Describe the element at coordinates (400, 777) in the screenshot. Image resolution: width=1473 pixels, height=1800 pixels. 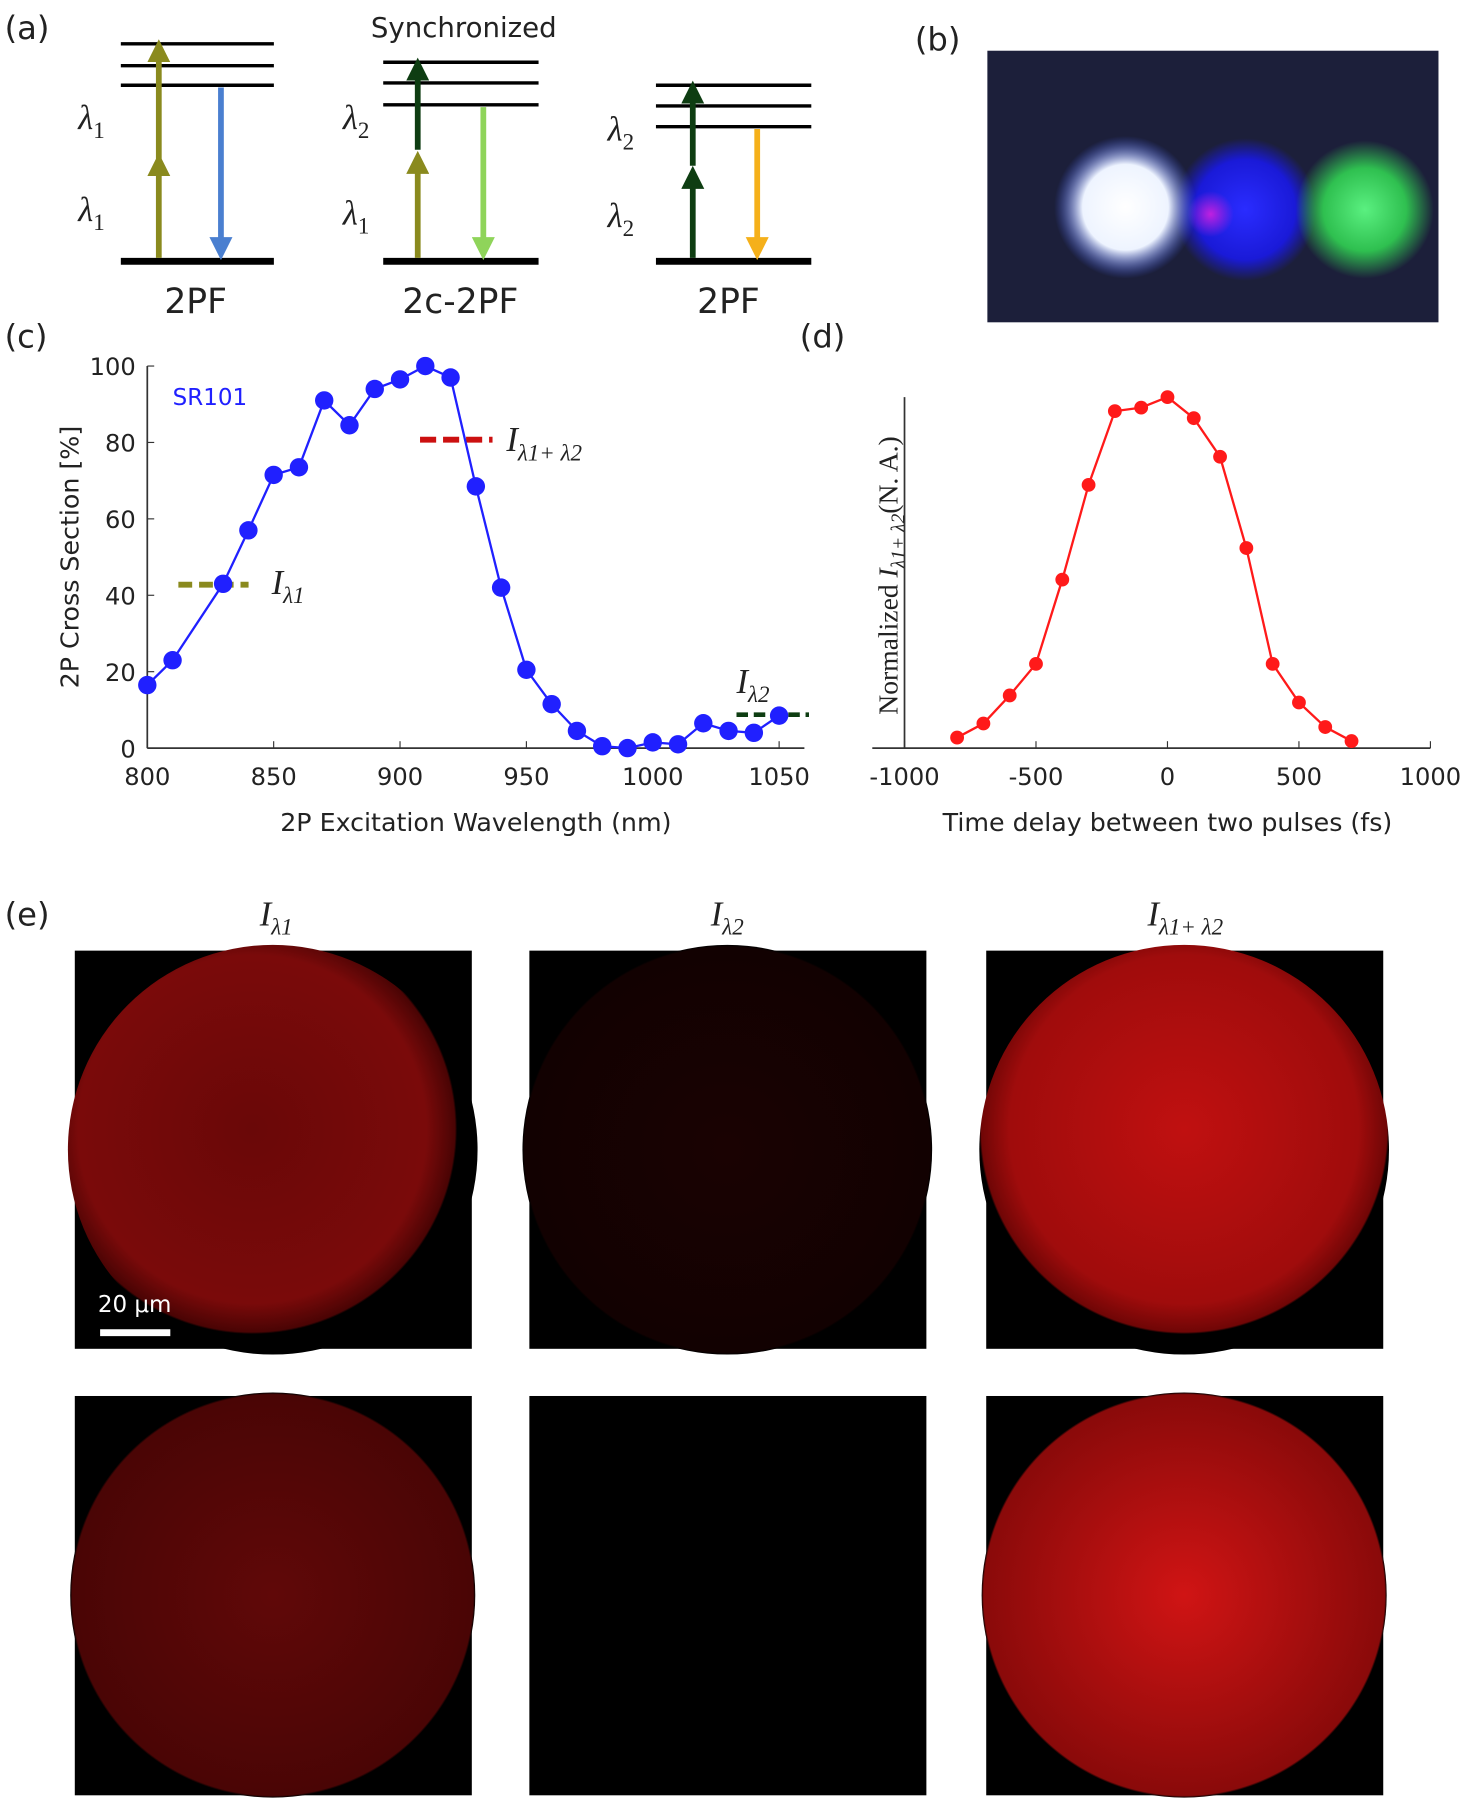
I see `x-tick-label: 900` at that location.